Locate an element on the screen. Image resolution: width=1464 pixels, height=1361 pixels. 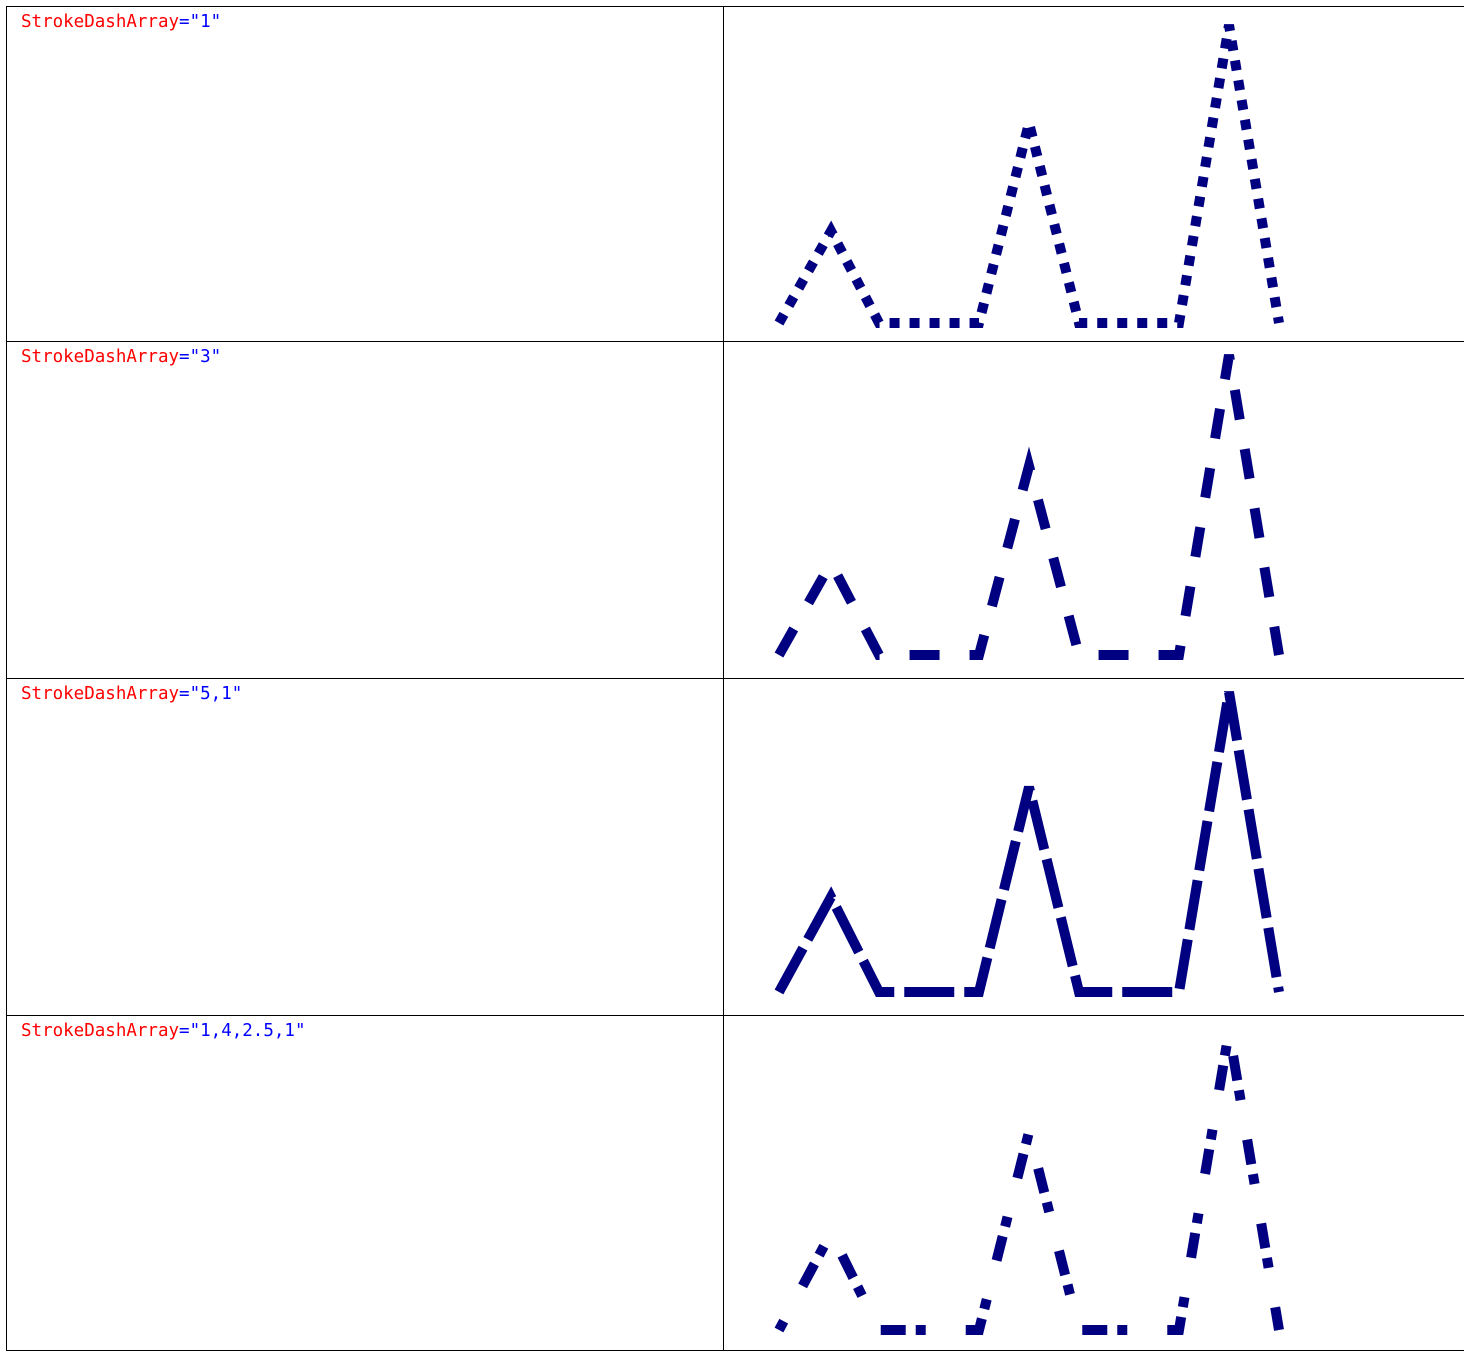
attribute-value: "1,4,2.5,1" is located at coordinates (247, 1031).